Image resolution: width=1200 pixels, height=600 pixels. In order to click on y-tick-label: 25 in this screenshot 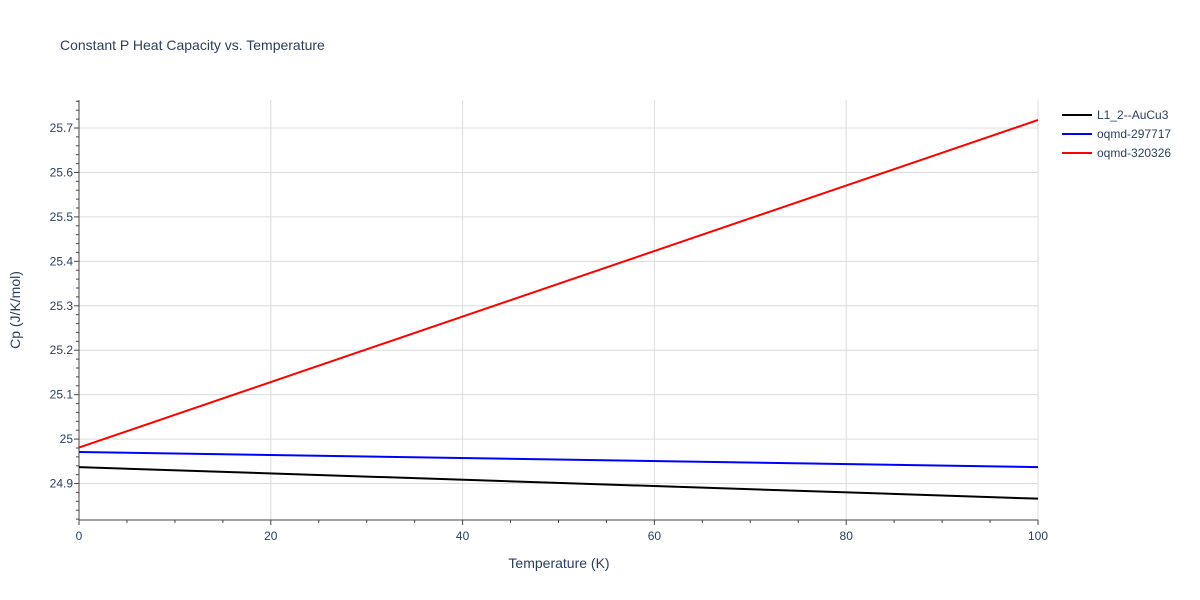, I will do `click(67, 439)`.